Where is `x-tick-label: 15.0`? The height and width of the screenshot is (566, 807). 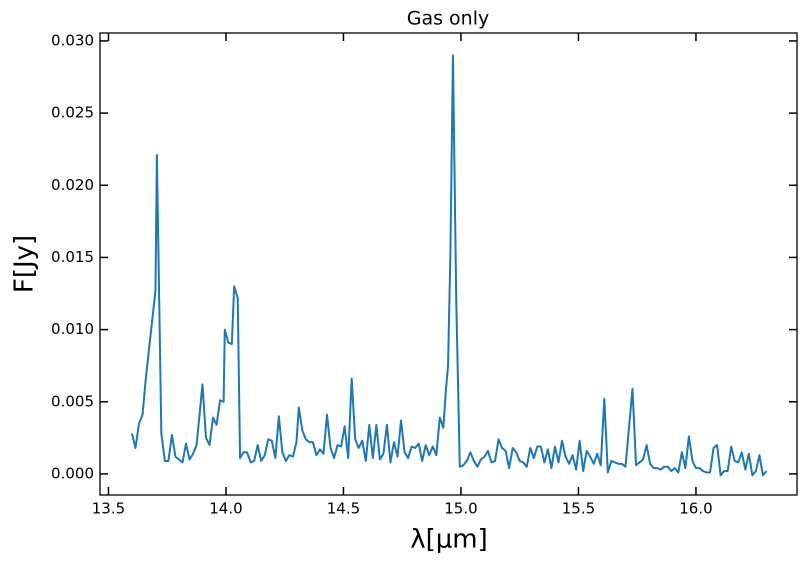
x-tick-label: 15.0 is located at coordinates (460, 509).